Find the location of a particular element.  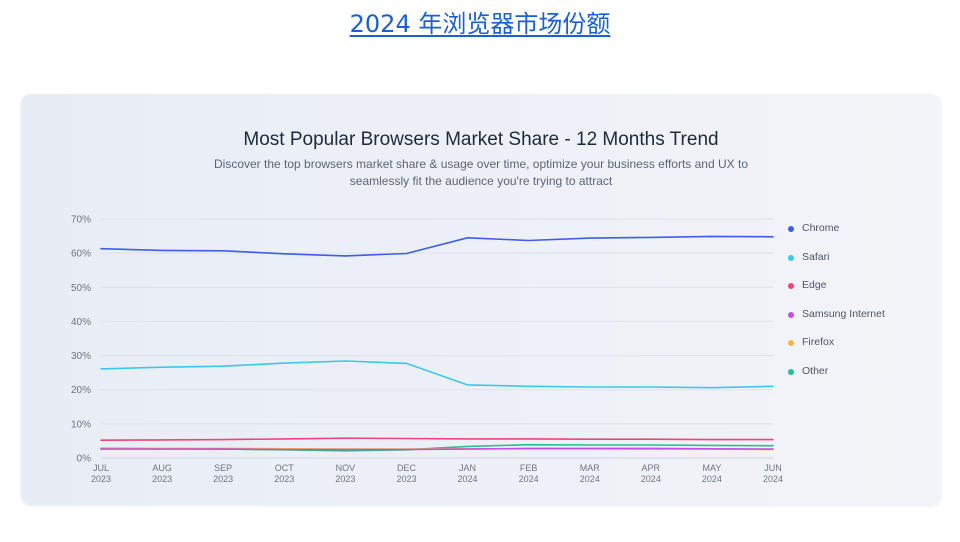

series-line-safari is located at coordinates (437, 374).